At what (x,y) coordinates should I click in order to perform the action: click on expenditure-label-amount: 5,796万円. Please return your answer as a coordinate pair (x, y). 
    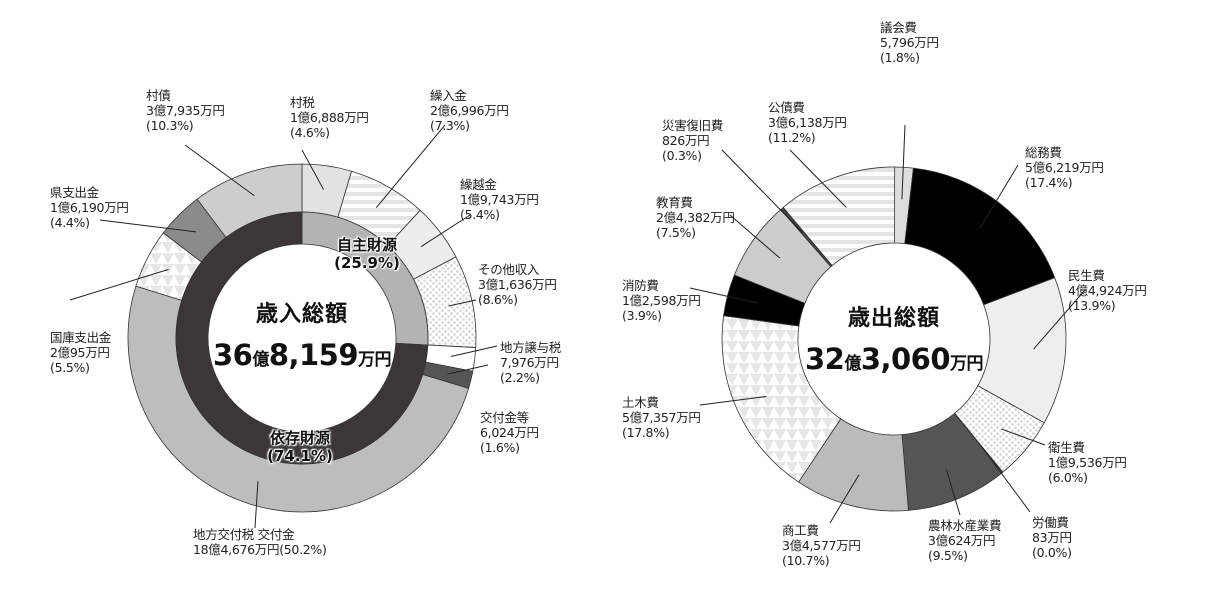
    Looking at the image, I should click on (909, 42).